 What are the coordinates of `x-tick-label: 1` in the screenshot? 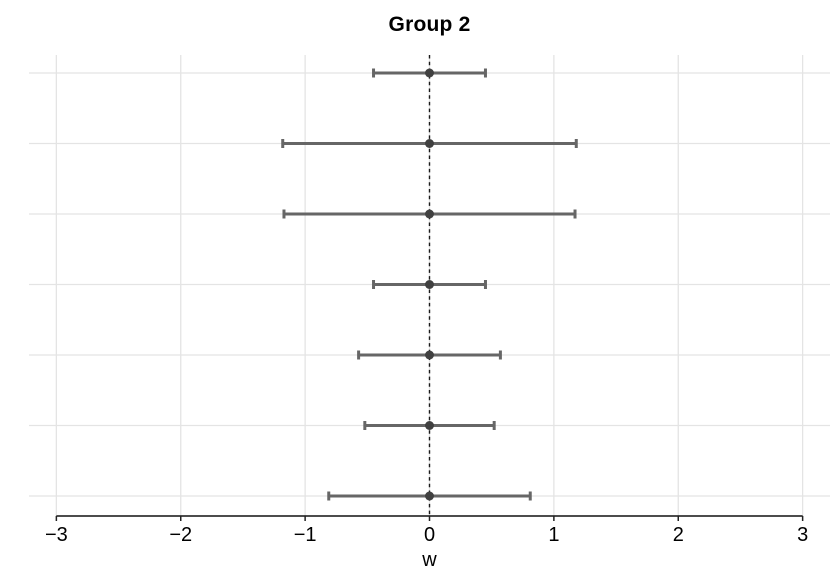 It's located at (553, 535).